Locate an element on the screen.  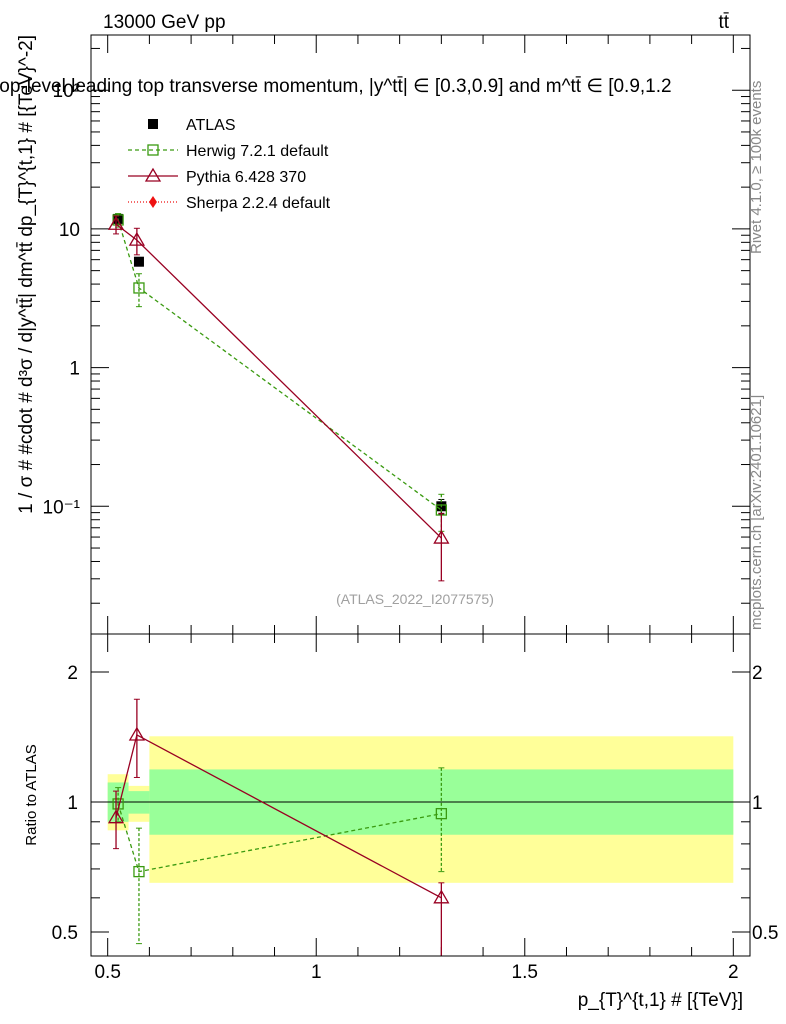
legend-entry-pythia-6-428-370: Pythia 6.428 370 is located at coordinates (217, 176).